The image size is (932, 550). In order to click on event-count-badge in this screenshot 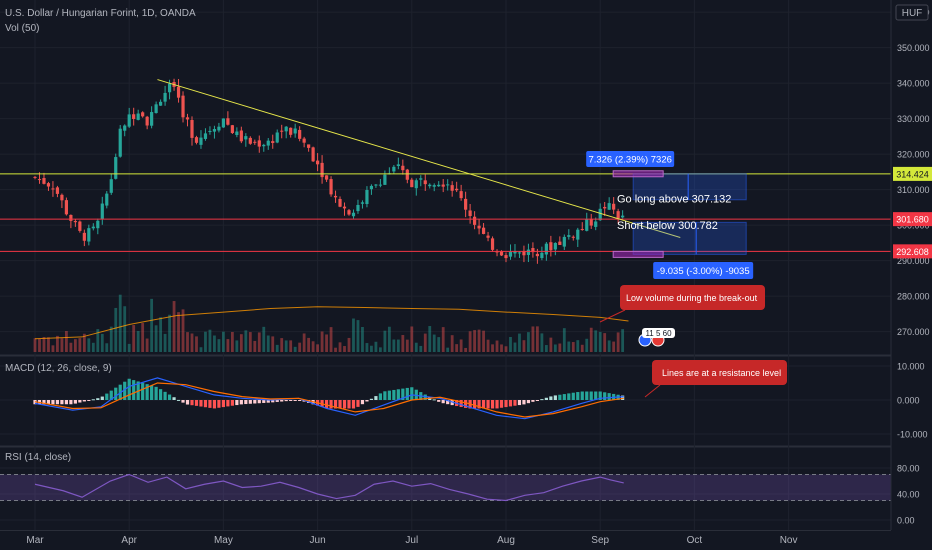, I will do `click(658, 333)`.